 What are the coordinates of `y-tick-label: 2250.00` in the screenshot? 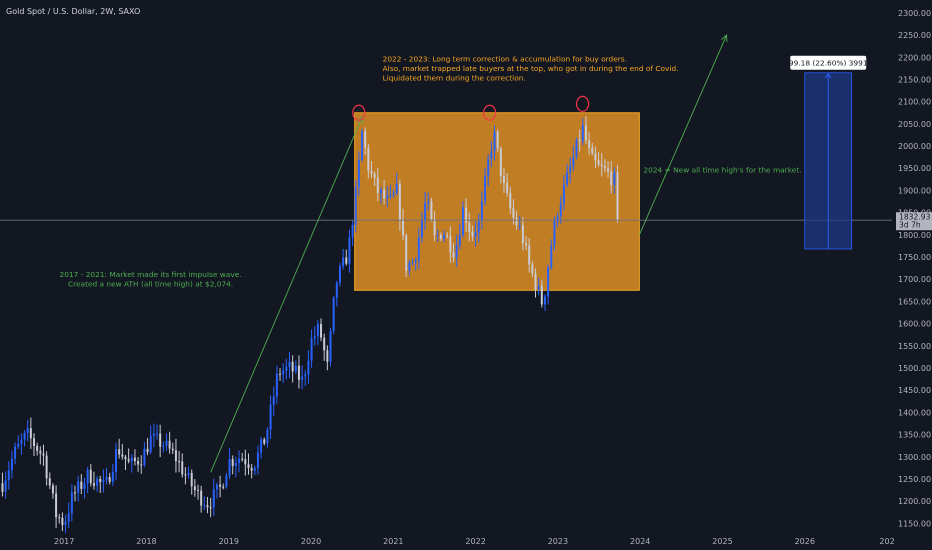 It's located at (914, 35).